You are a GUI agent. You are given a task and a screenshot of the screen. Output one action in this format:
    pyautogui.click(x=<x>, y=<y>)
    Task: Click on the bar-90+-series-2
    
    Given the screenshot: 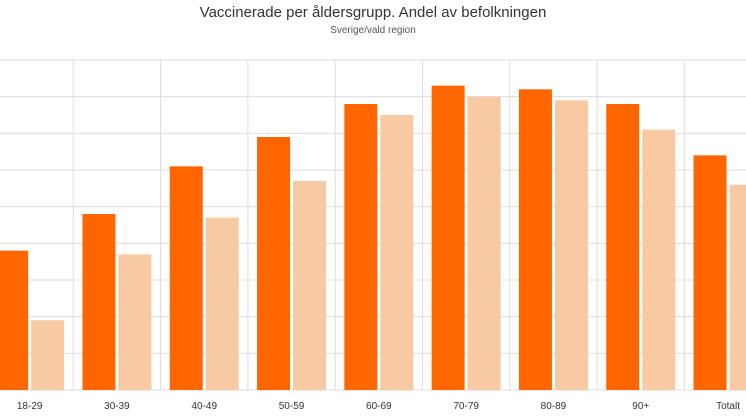 What is the action you would take?
    pyautogui.click(x=659, y=259)
    